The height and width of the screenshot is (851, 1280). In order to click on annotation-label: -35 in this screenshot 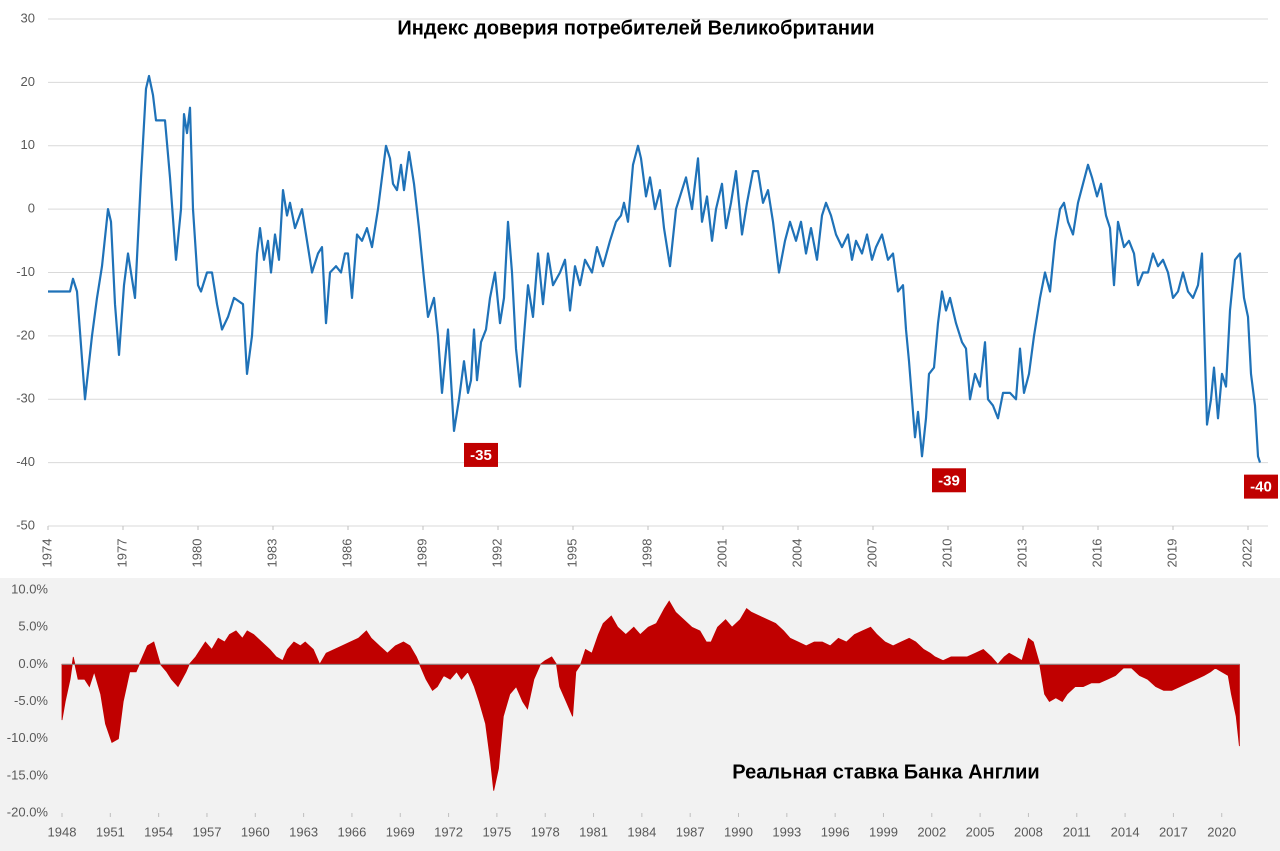, I will do `click(481, 455)`.